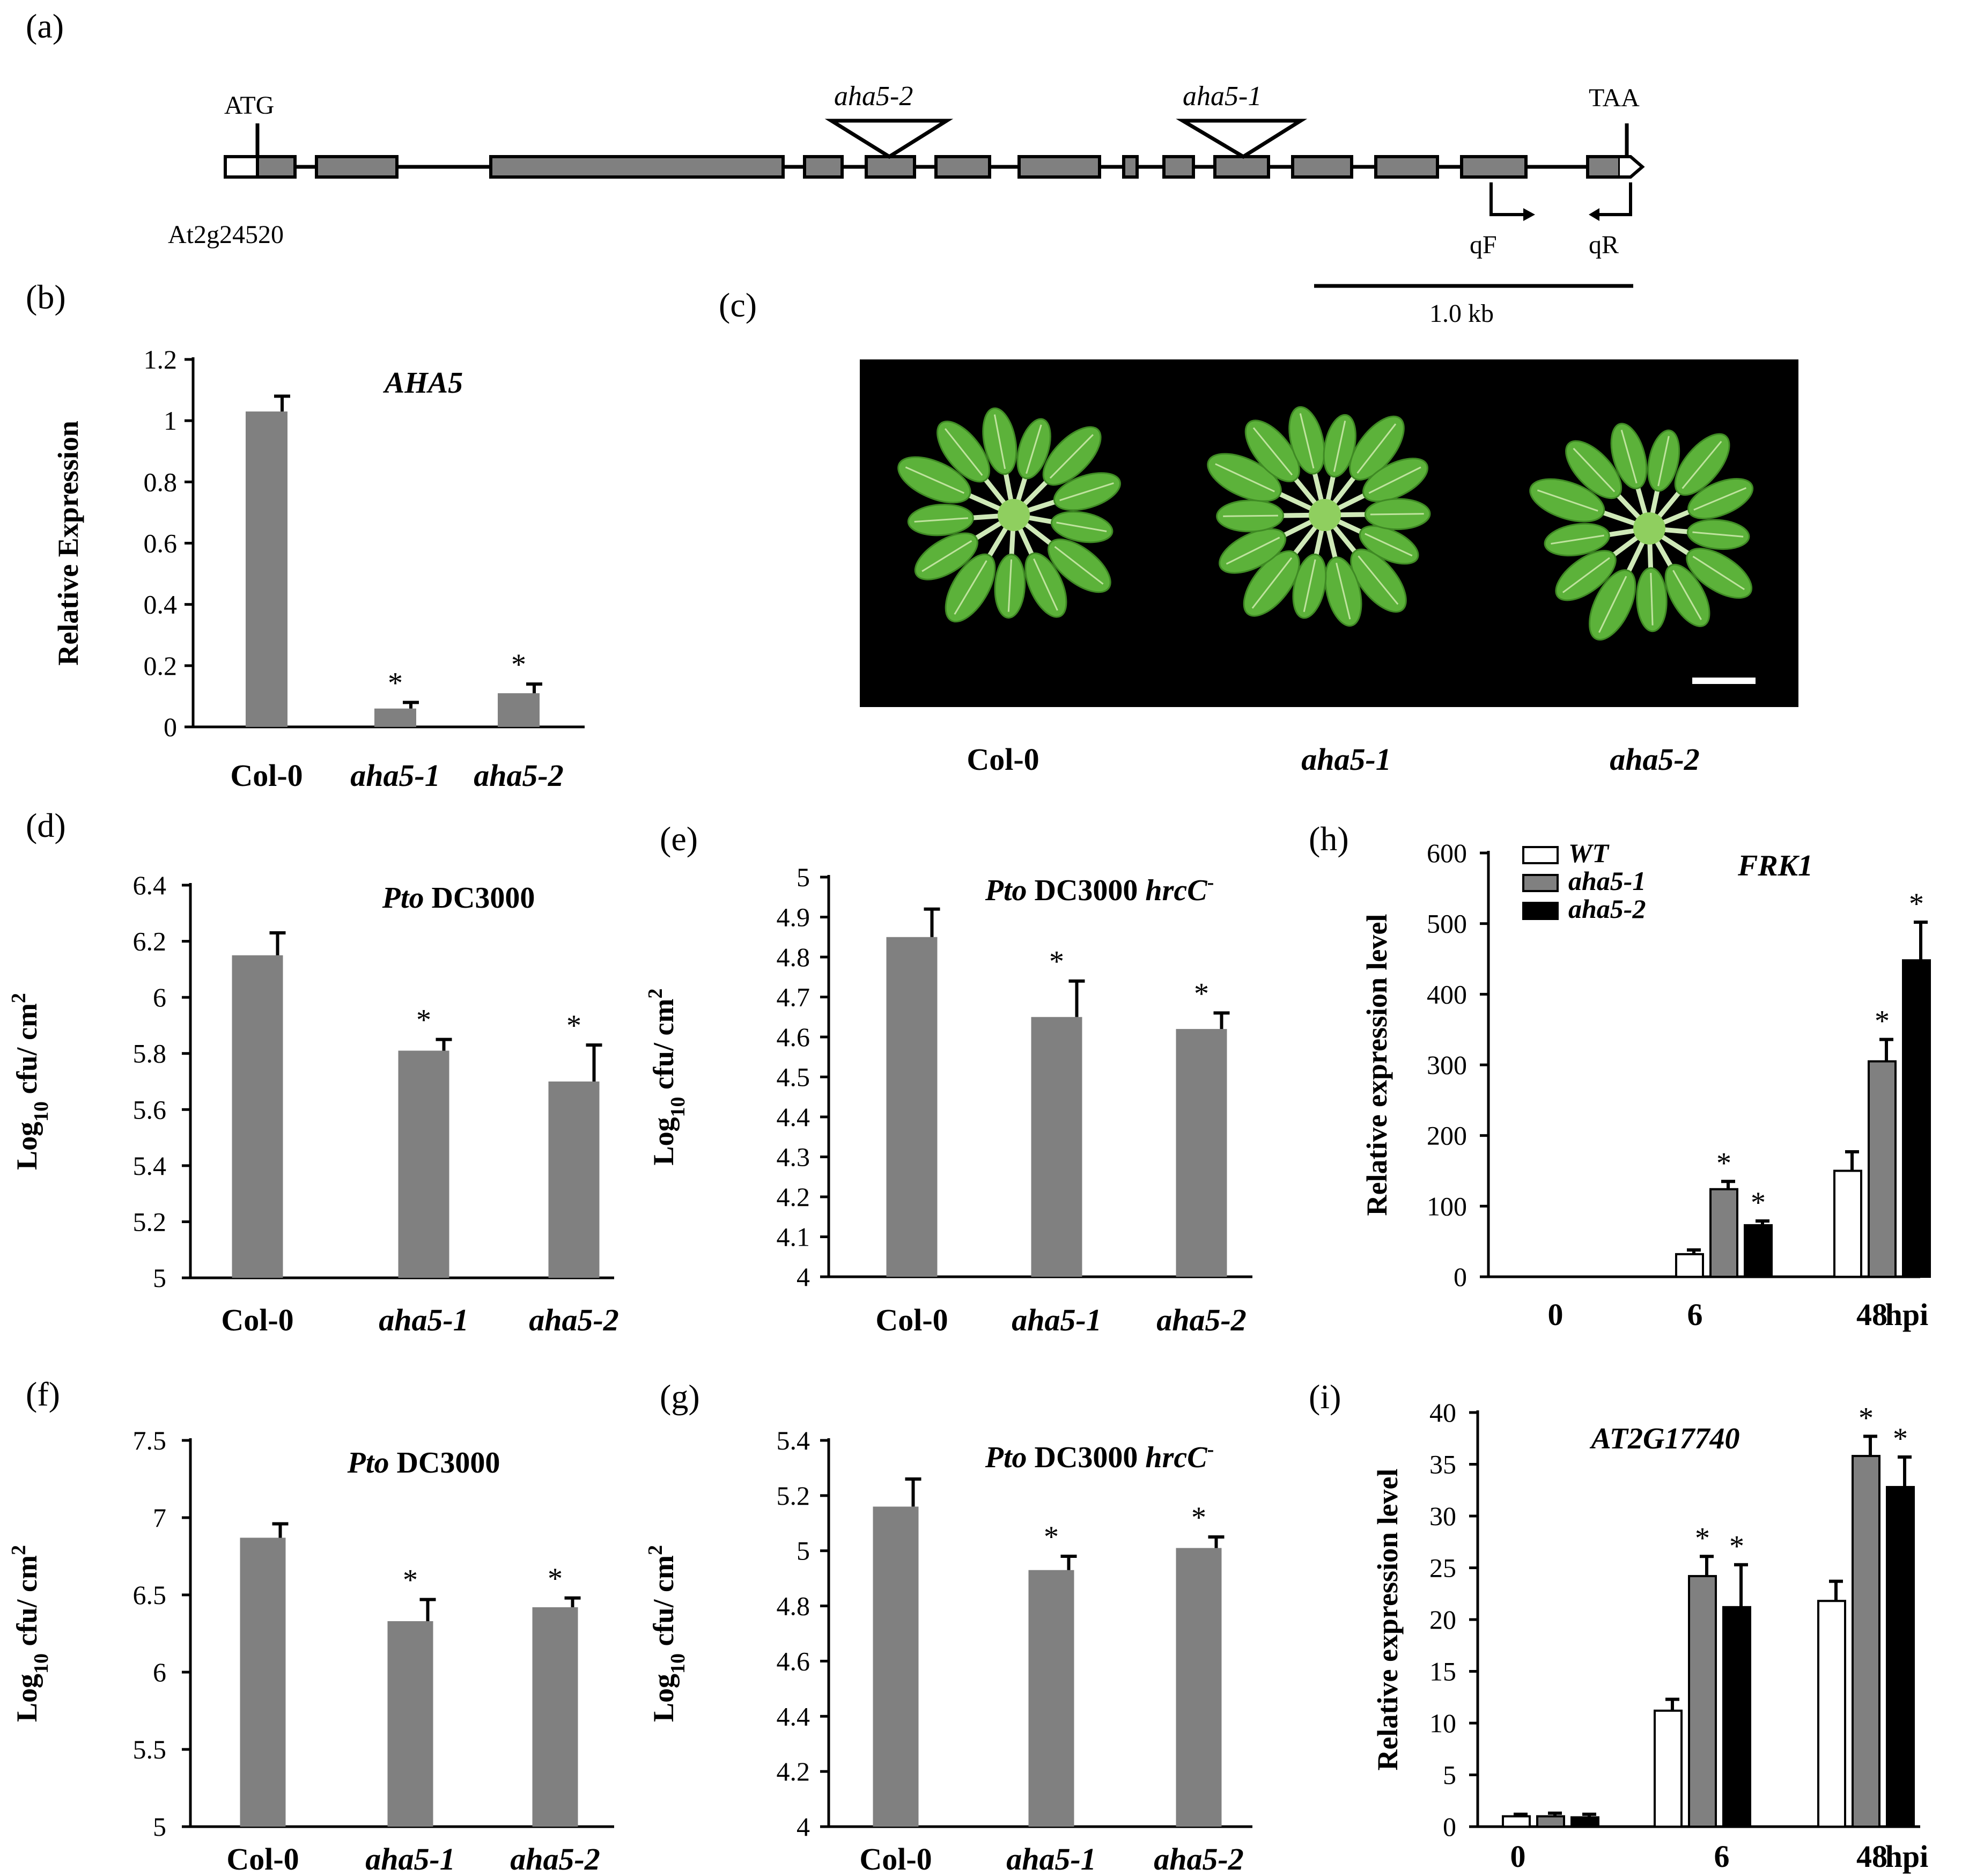 The width and height of the screenshot is (1969, 1876). I want to click on photo-scale-bar, so click(1724, 681).